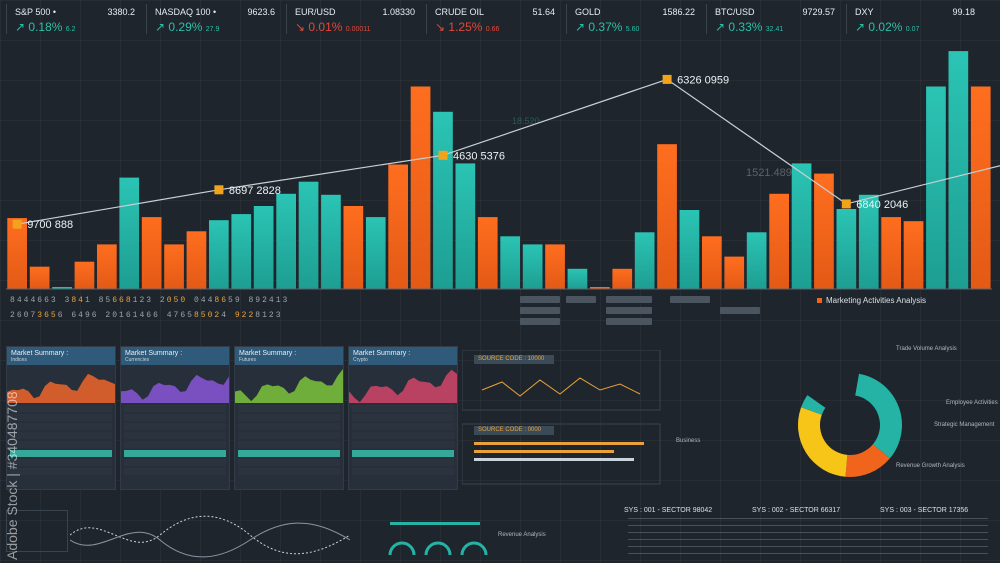 The height and width of the screenshot is (563, 1000). I want to click on ticker-value: 3380.2, so click(121, 12).